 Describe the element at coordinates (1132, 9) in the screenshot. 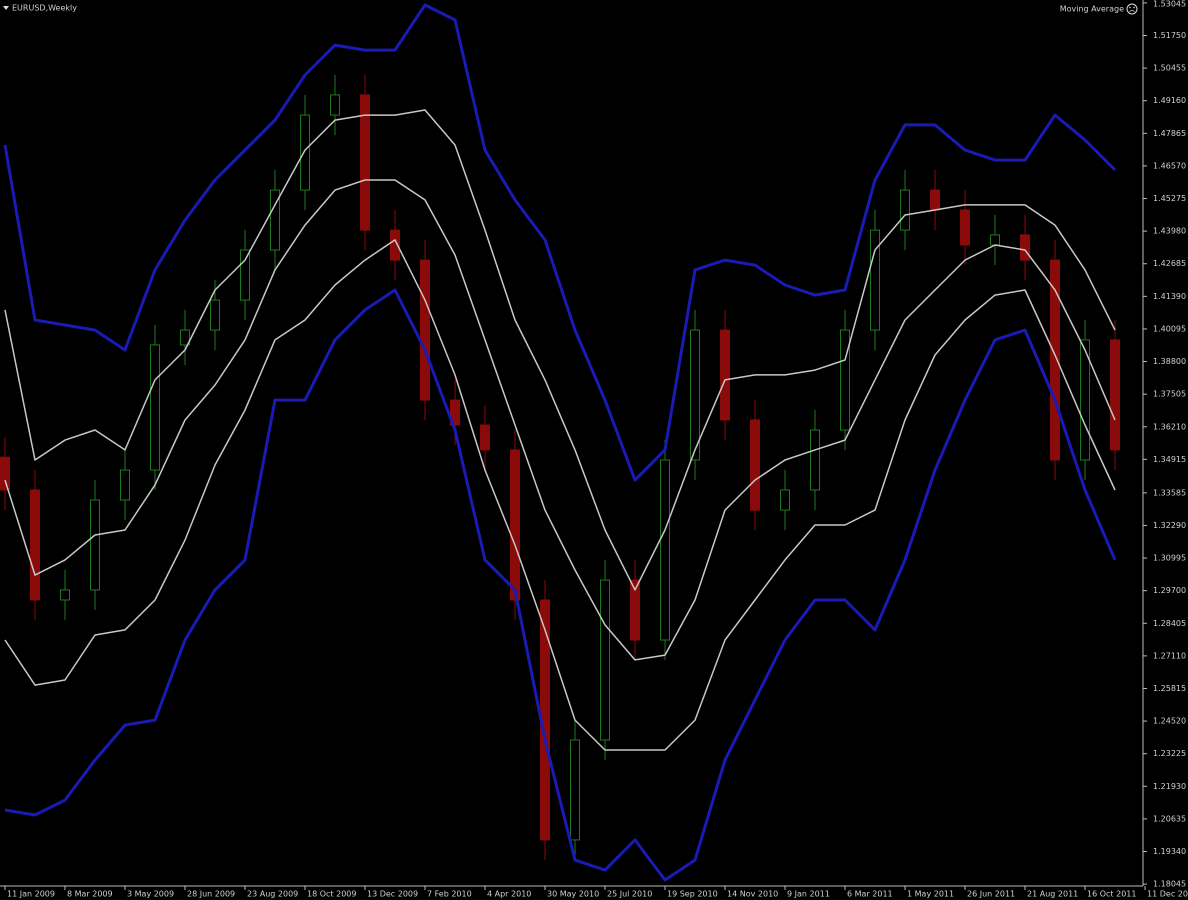

I see `indicator-icon` at that location.